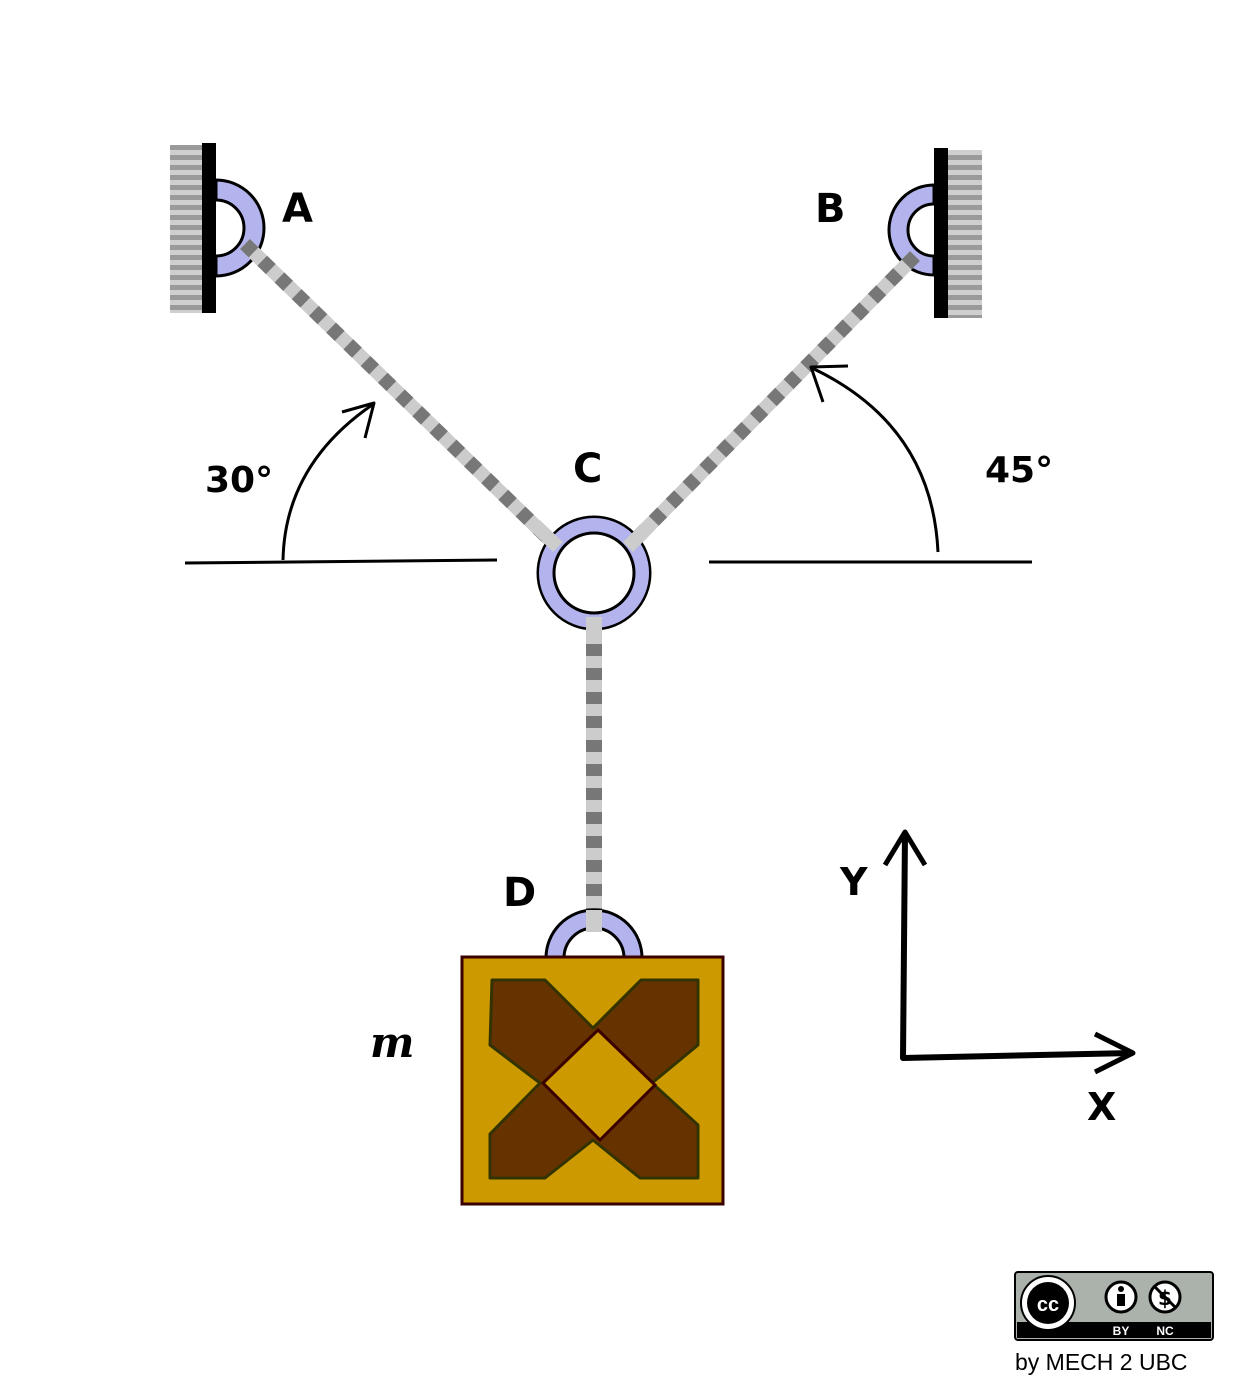 The height and width of the screenshot is (1380, 1239). Describe the element at coordinates (599, 1085) in the screenshot. I see `crate-center-diamond` at that location.